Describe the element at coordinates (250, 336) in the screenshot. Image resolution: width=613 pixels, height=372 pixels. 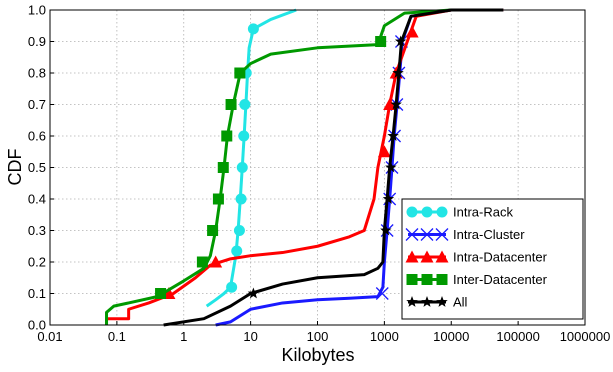
I see `x-tick-label: 10` at that location.